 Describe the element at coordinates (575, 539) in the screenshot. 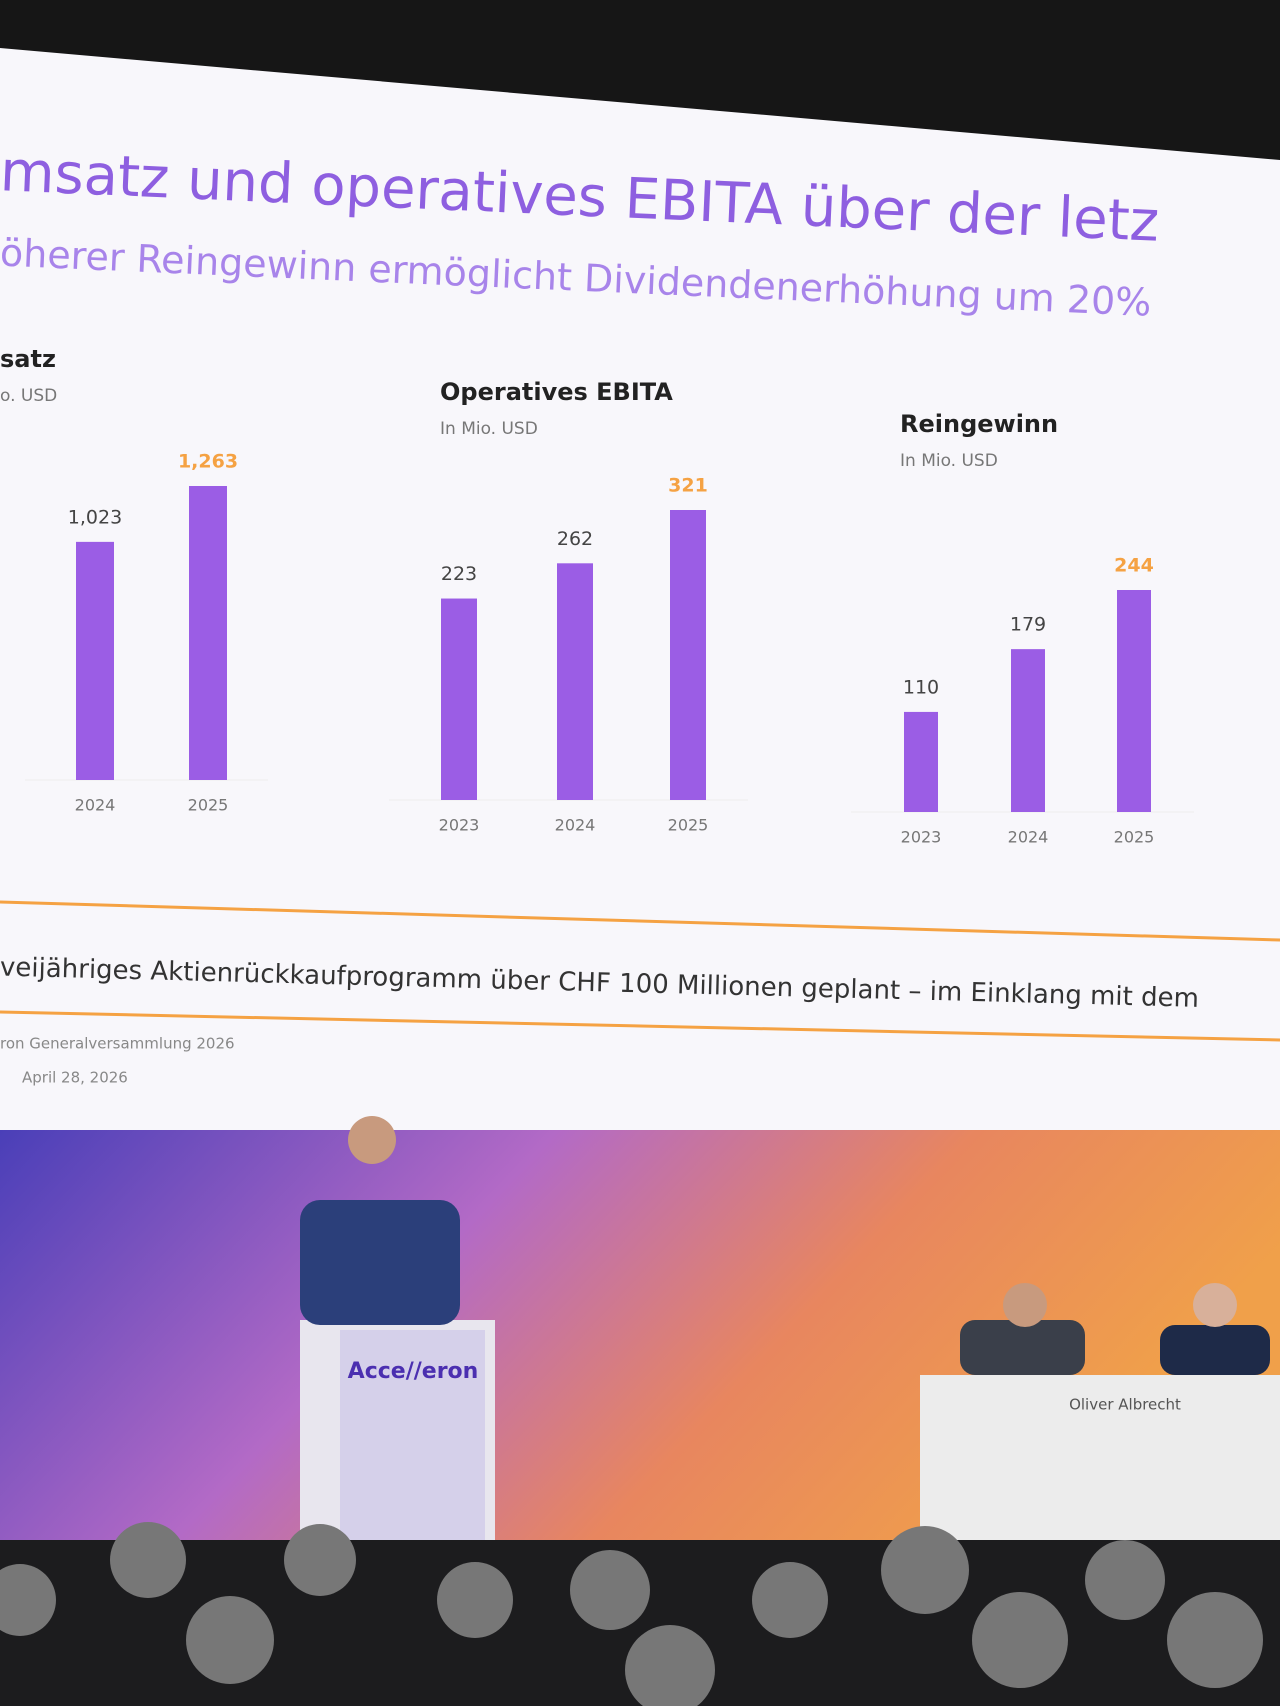

I see `value-label: 262` at that location.